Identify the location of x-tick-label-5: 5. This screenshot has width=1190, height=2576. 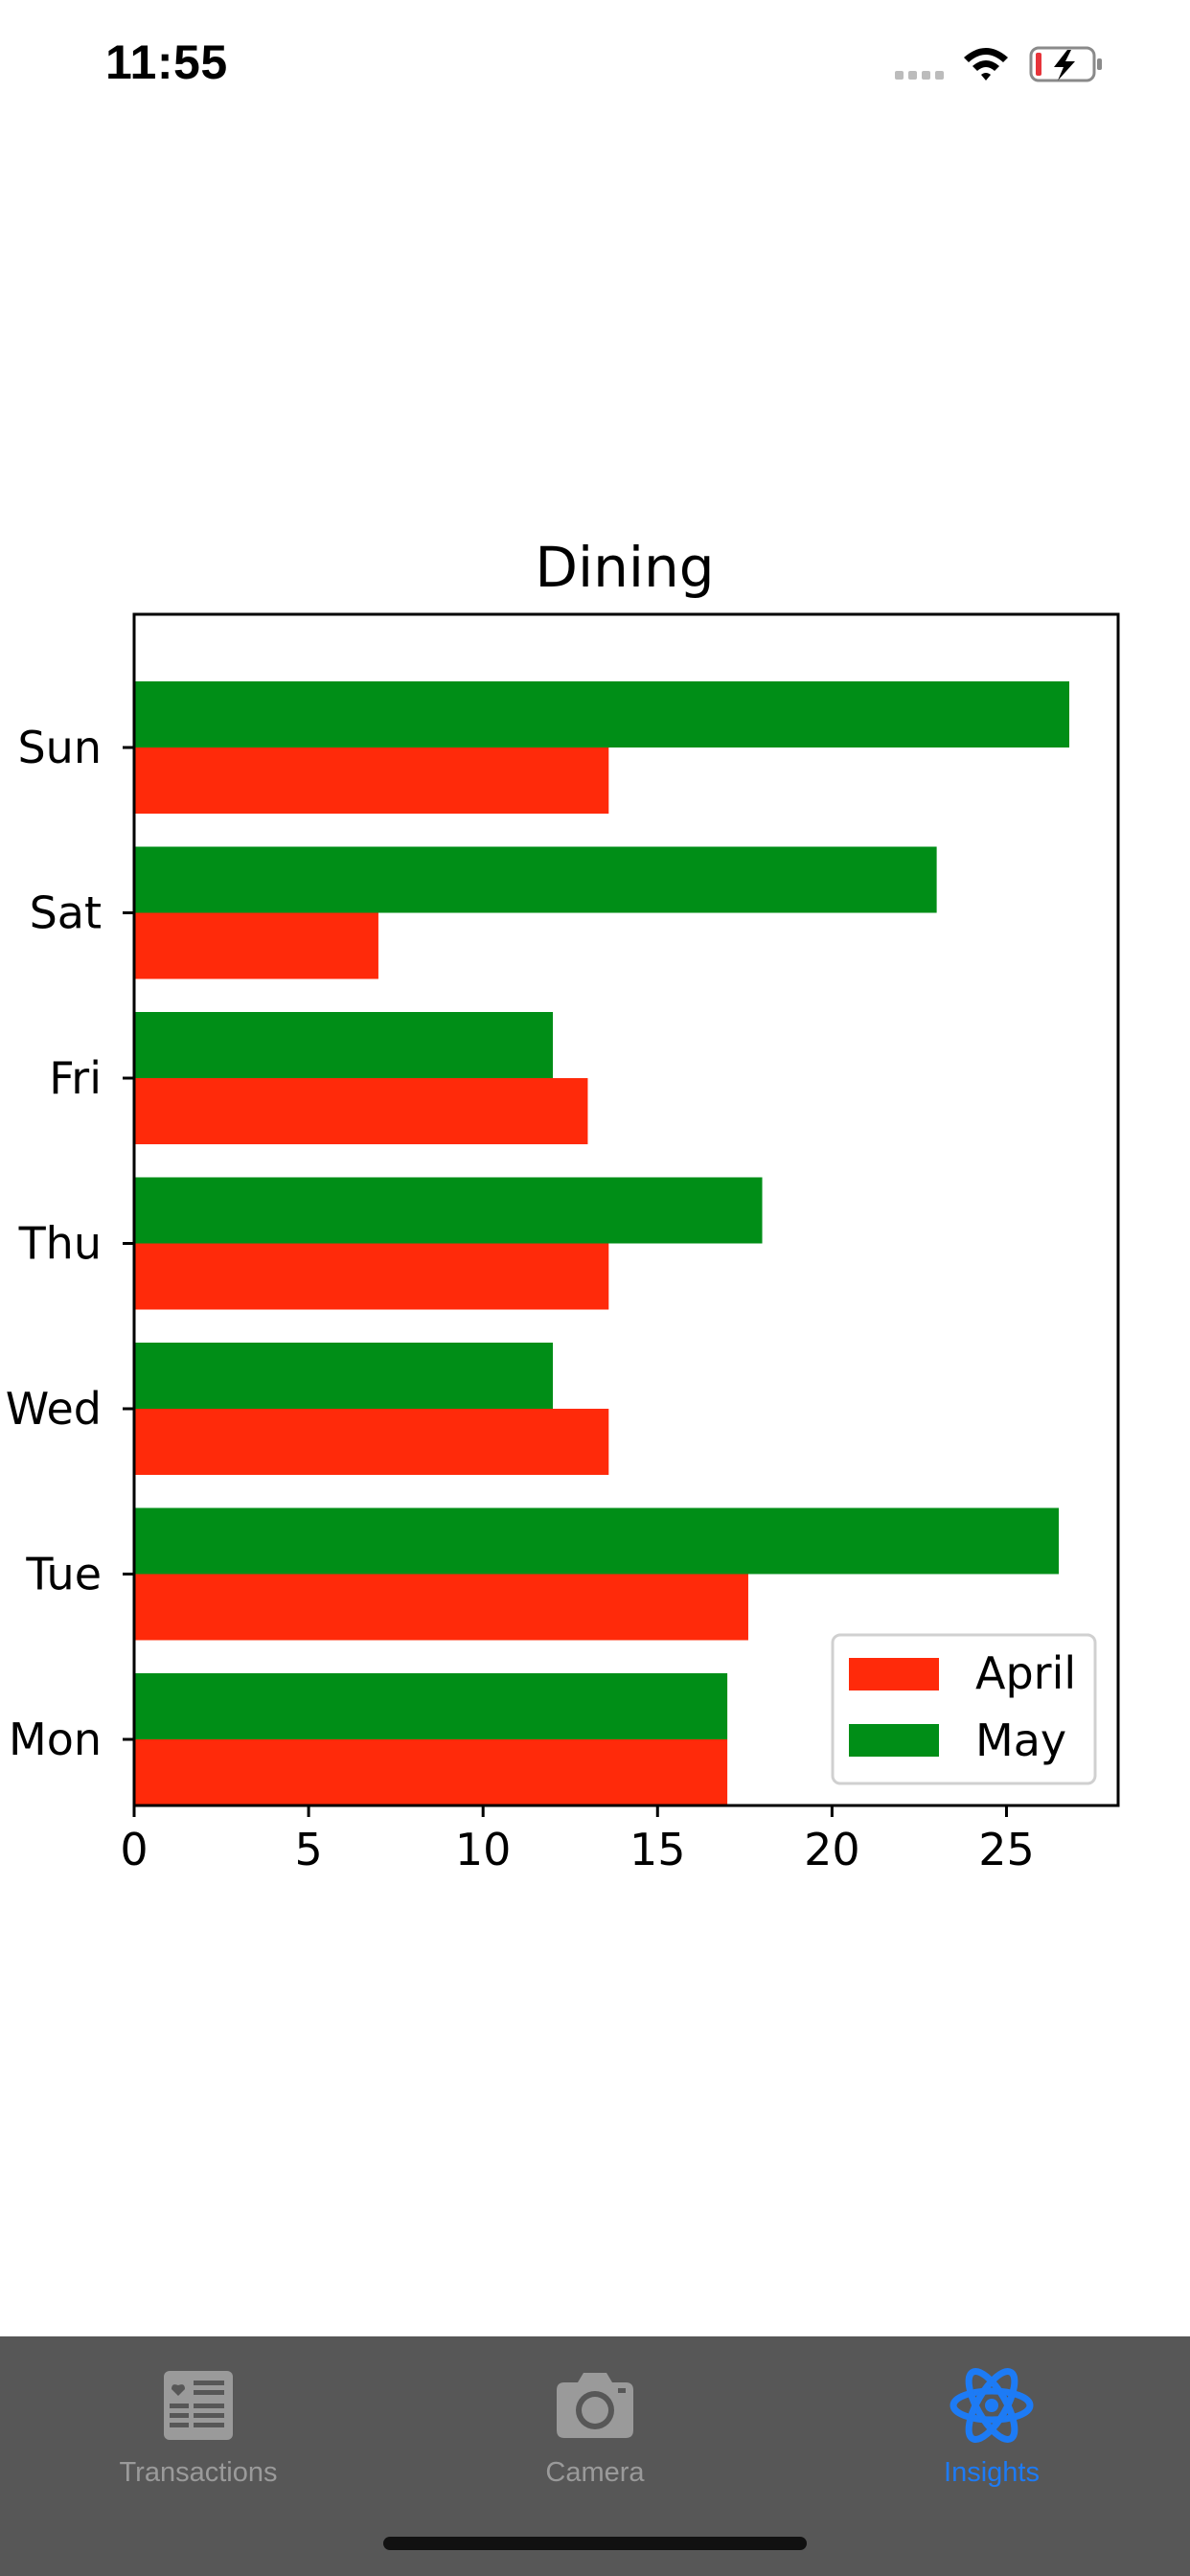
(308, 1849).